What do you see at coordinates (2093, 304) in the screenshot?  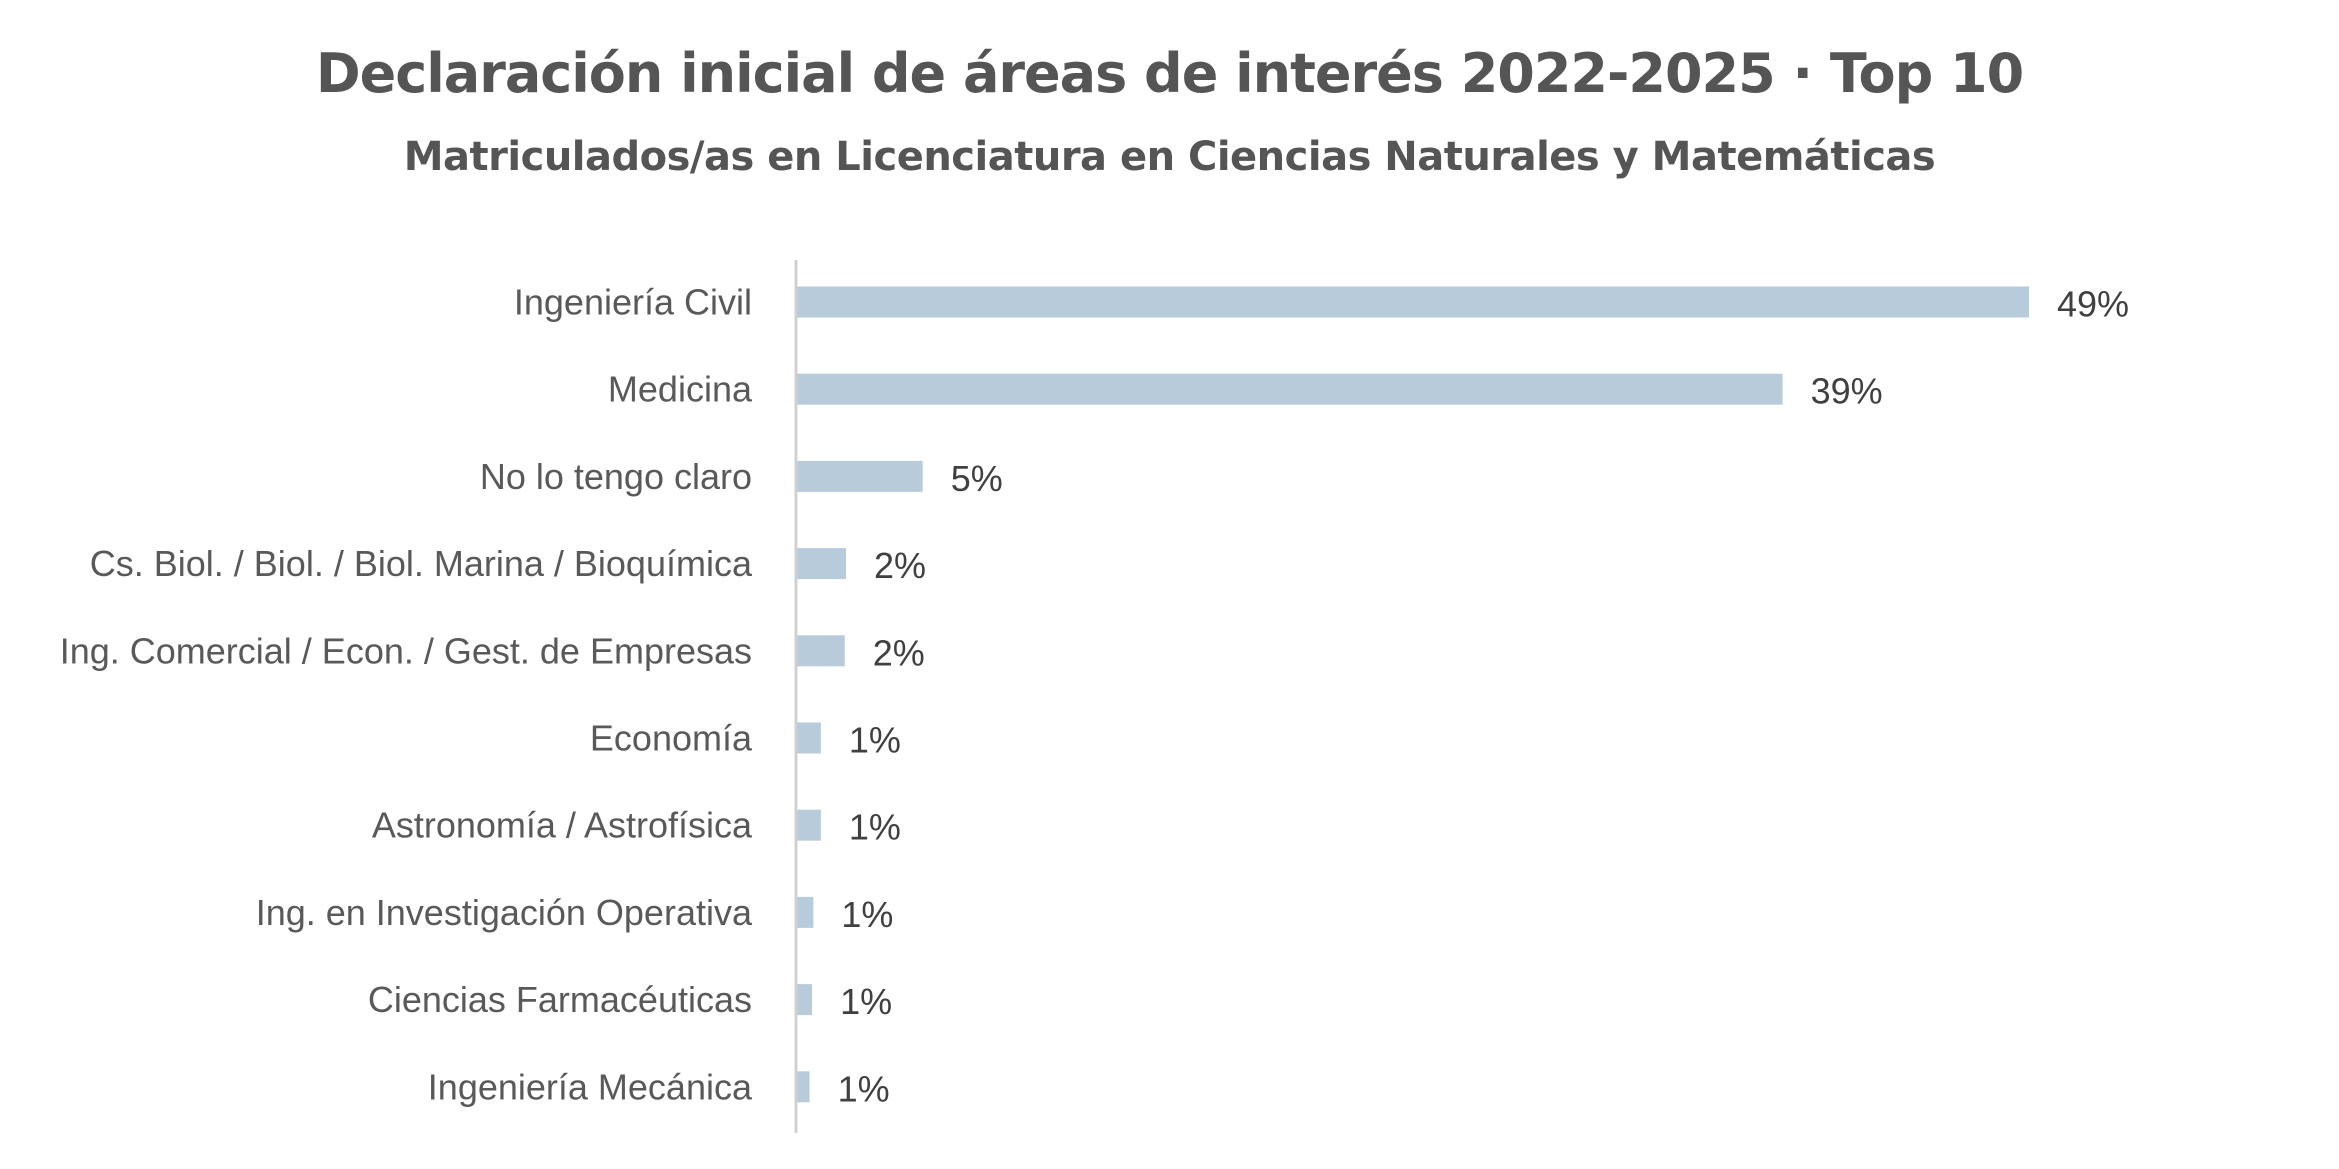 I see `value-label: 49%` at bounding box center [2093, 304].